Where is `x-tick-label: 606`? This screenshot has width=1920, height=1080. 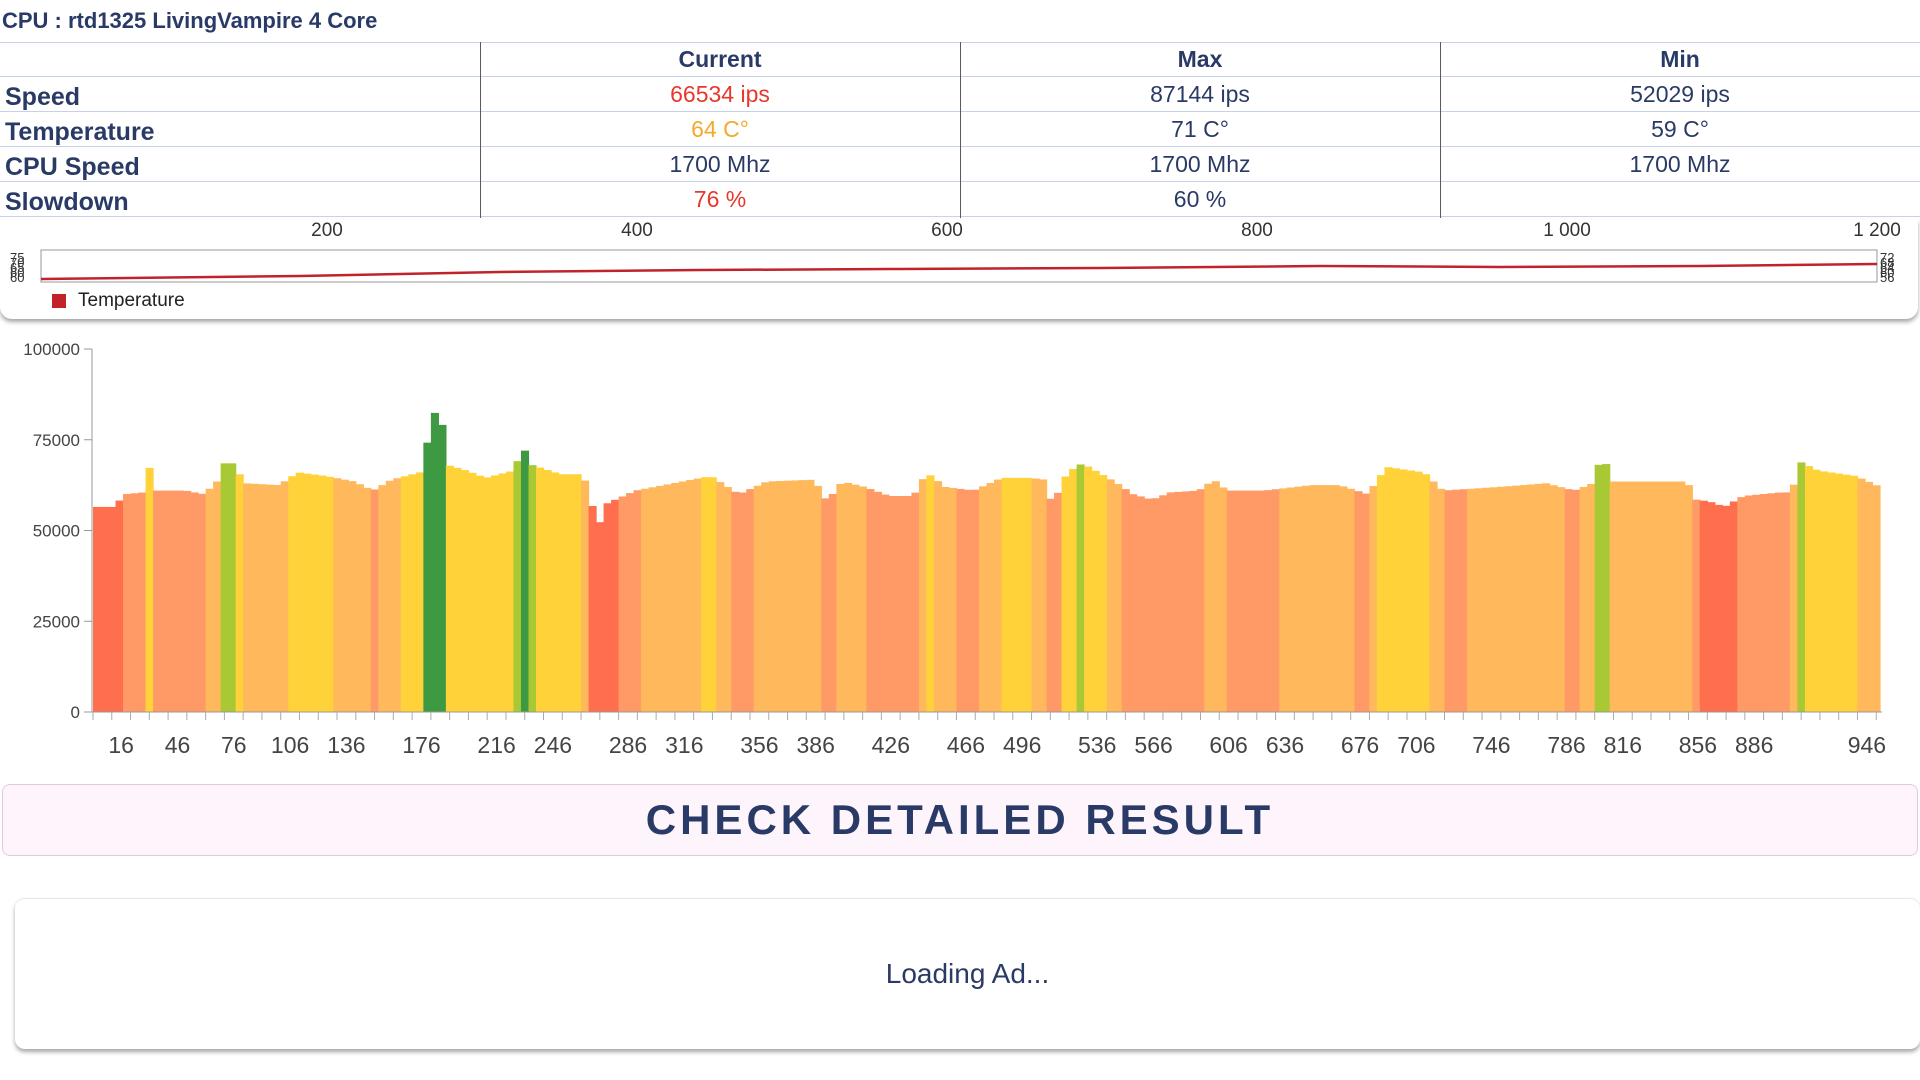 x-tick-label: 606 is located at coordinates (1228, 745).